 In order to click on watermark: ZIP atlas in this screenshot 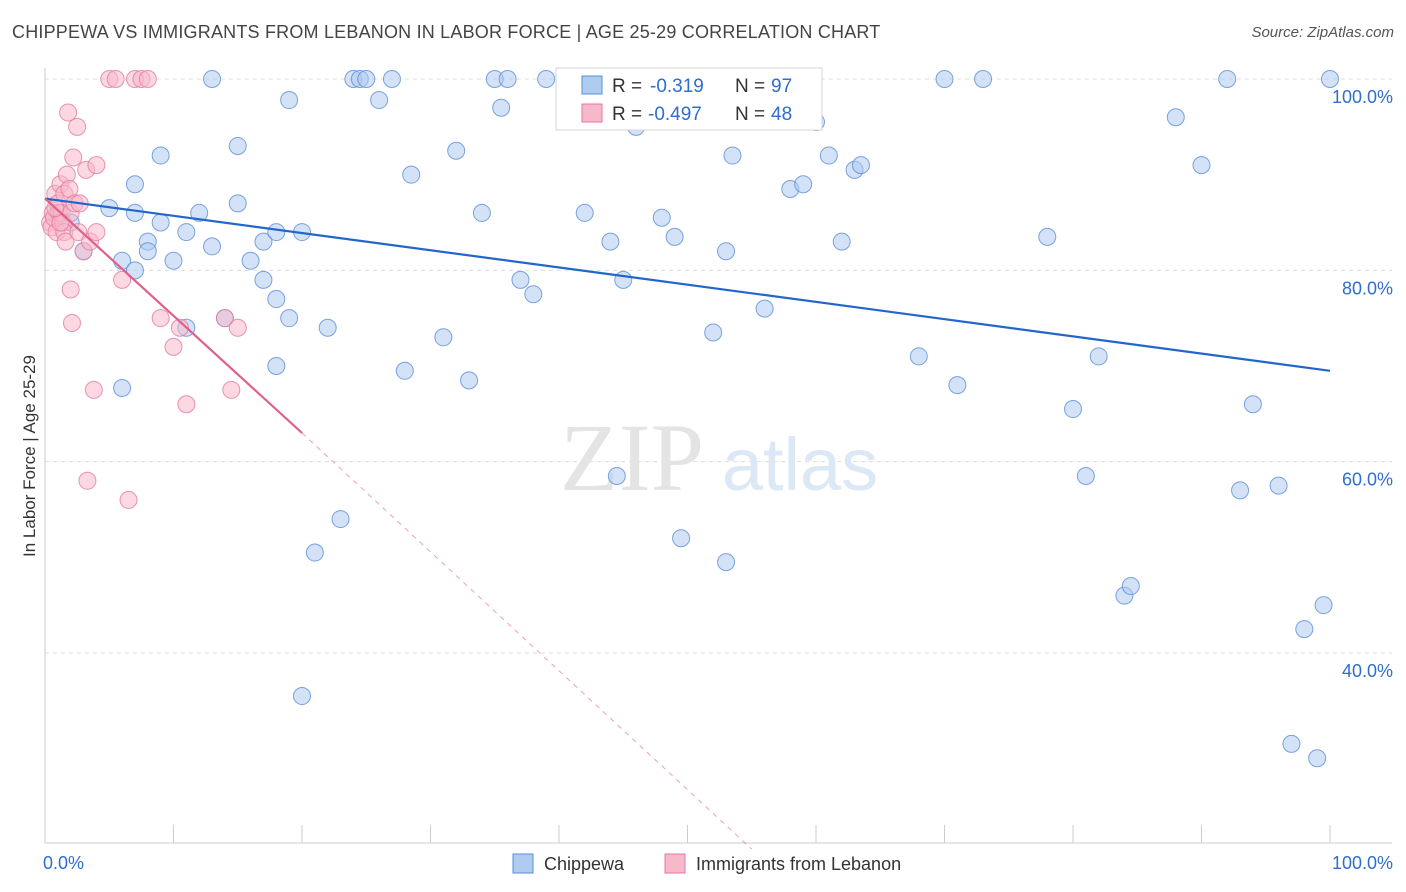, I will do `click(719, 457)`.